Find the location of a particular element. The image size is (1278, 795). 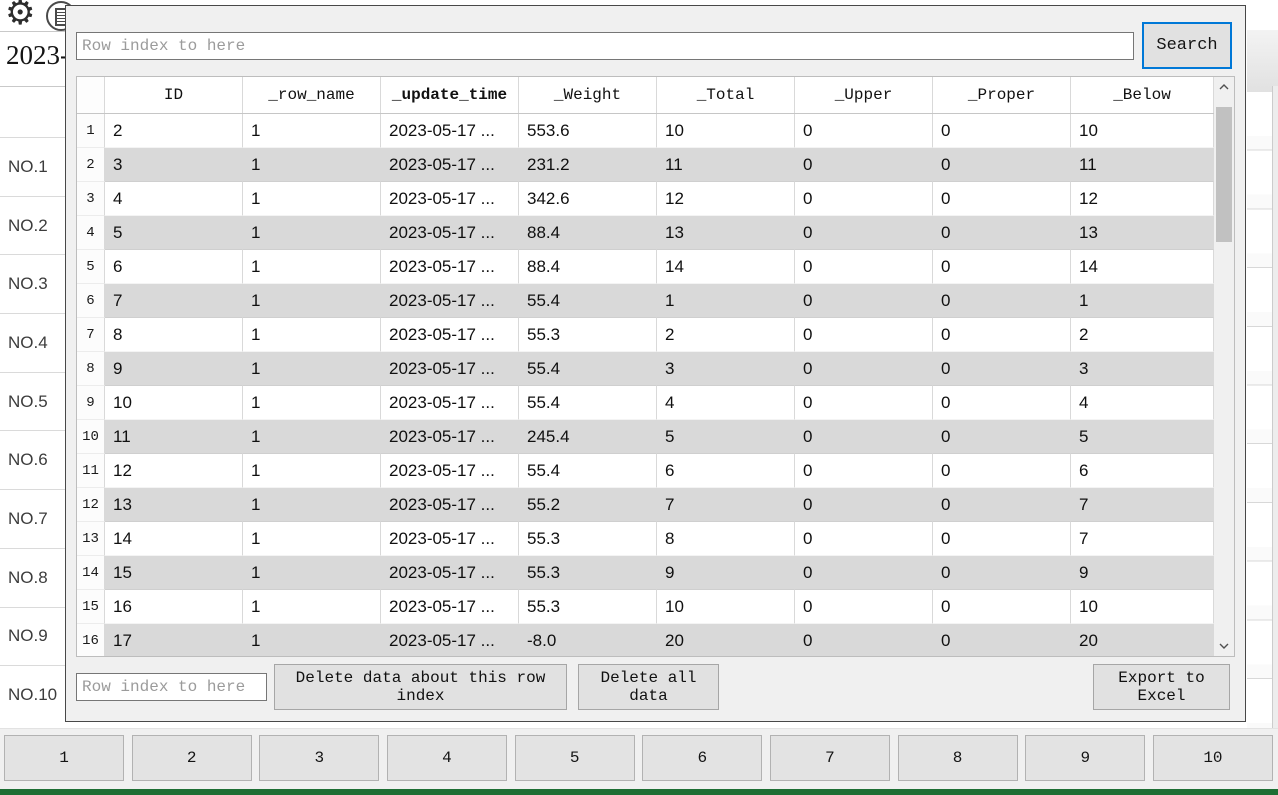

row-number-cell: 15 is located at coordinates (91, 607).